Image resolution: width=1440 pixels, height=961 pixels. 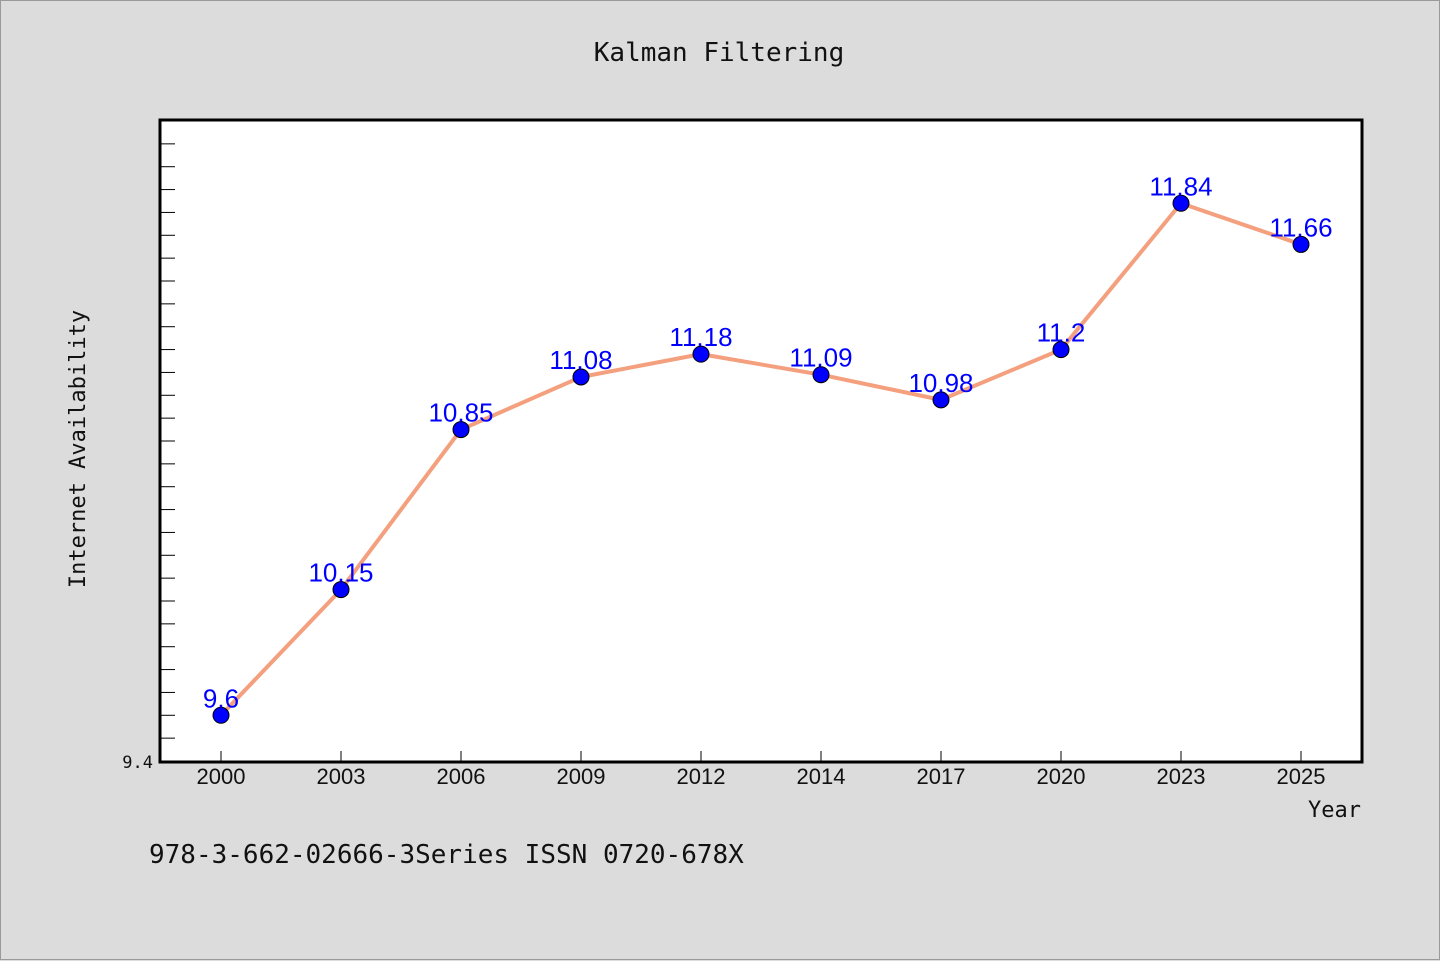 What do you see at coordinates (580, 360) in the screenshot?
I see `data-label: 11.08` at bounding box center [580, 360].